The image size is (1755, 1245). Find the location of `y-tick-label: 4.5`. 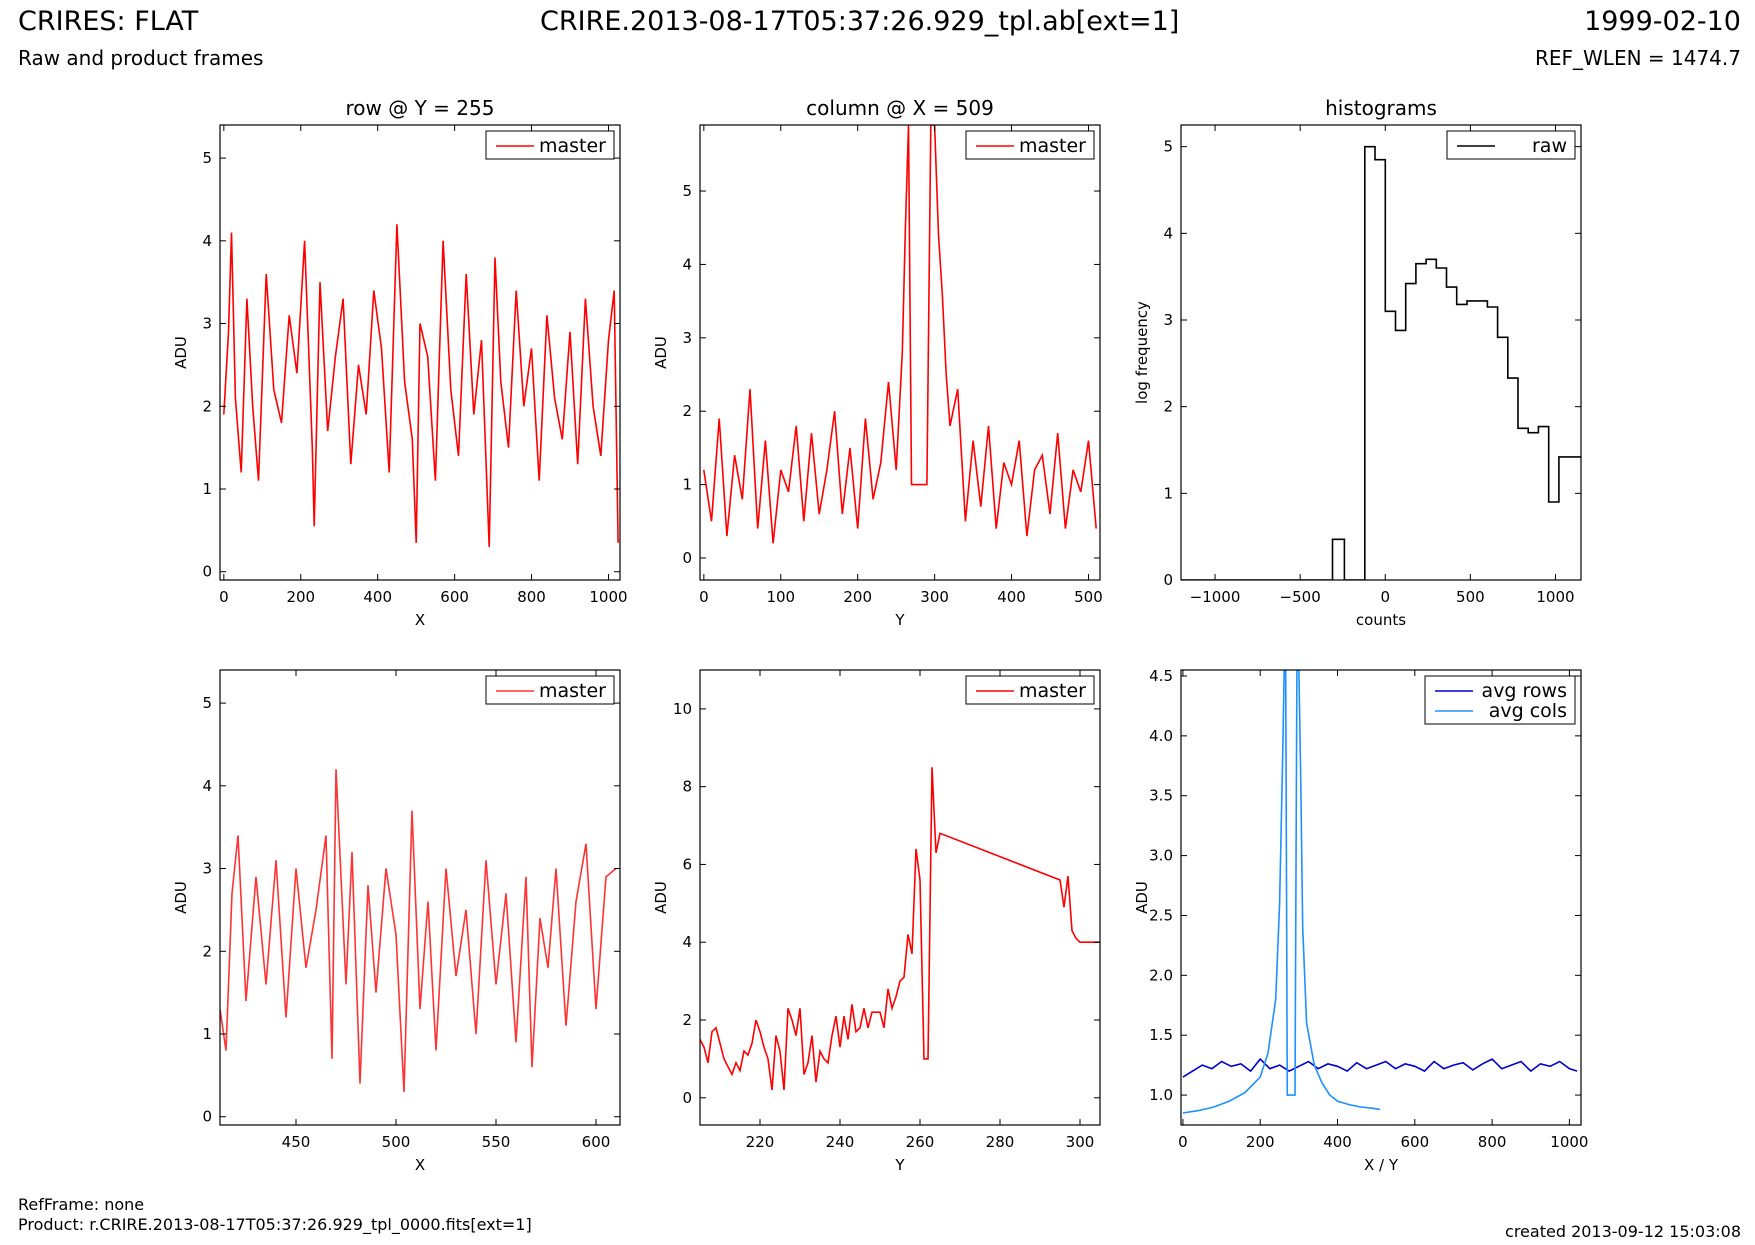

y-tick-label: 4.5 is located at coordinates (1161, 676).